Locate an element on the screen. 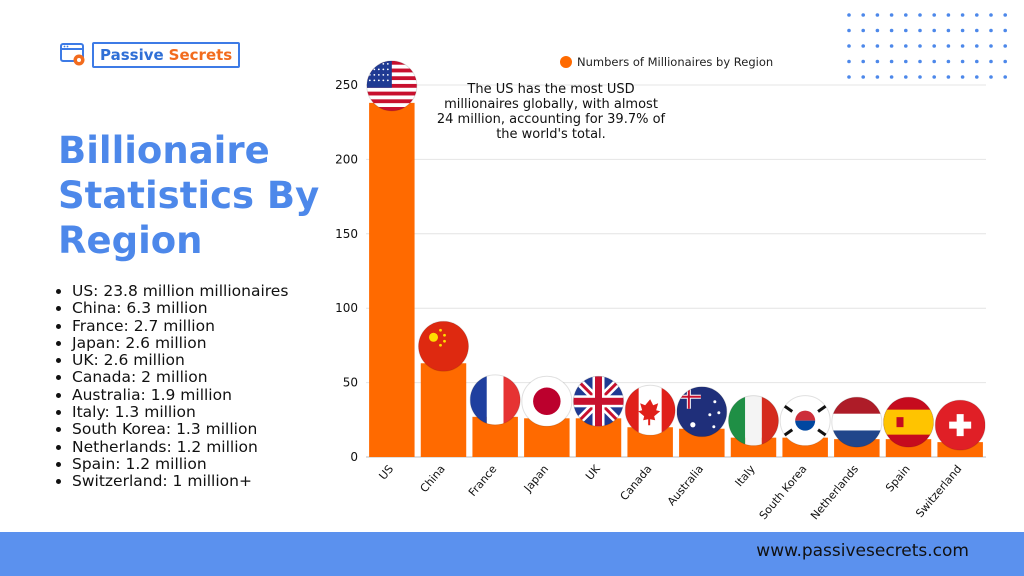  brand-logo: Passive Secrets is located at coordinates (150, 55).